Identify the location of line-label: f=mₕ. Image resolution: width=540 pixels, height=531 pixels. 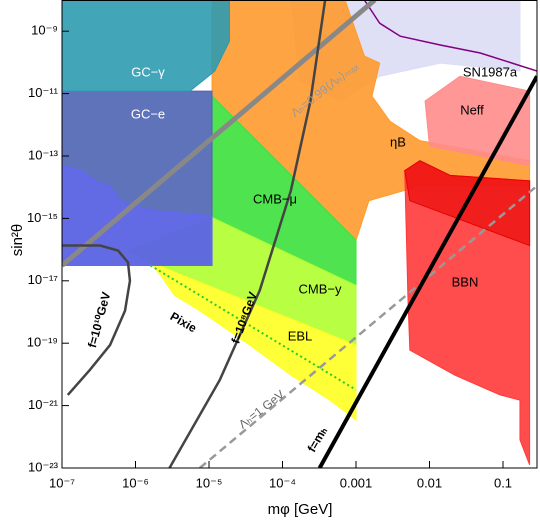
(317, 439).